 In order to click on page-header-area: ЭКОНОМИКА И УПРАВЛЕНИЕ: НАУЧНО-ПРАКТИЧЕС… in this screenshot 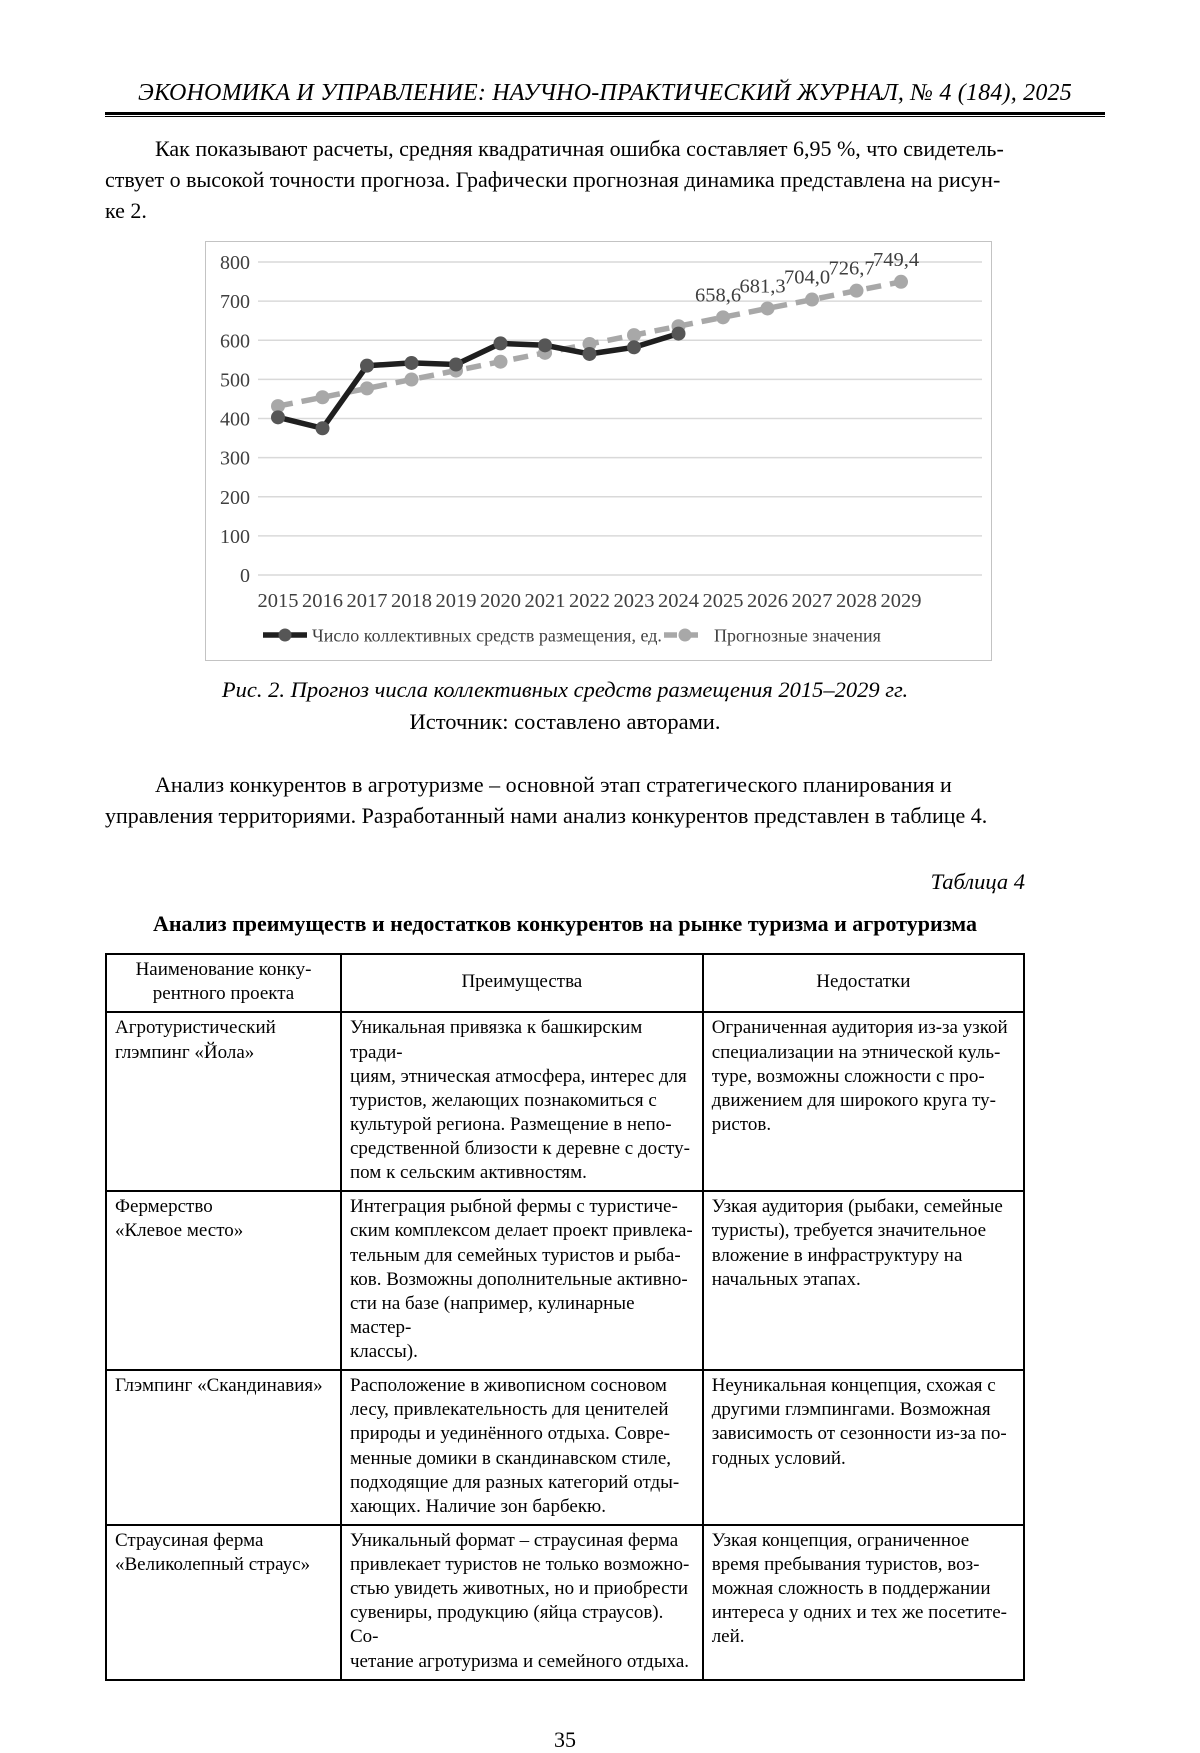, I will do `click(600, 58)`.